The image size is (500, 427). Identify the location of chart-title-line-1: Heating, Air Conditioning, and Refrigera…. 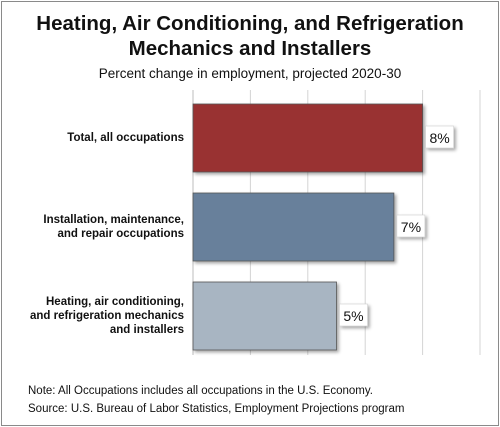
(250, 23).